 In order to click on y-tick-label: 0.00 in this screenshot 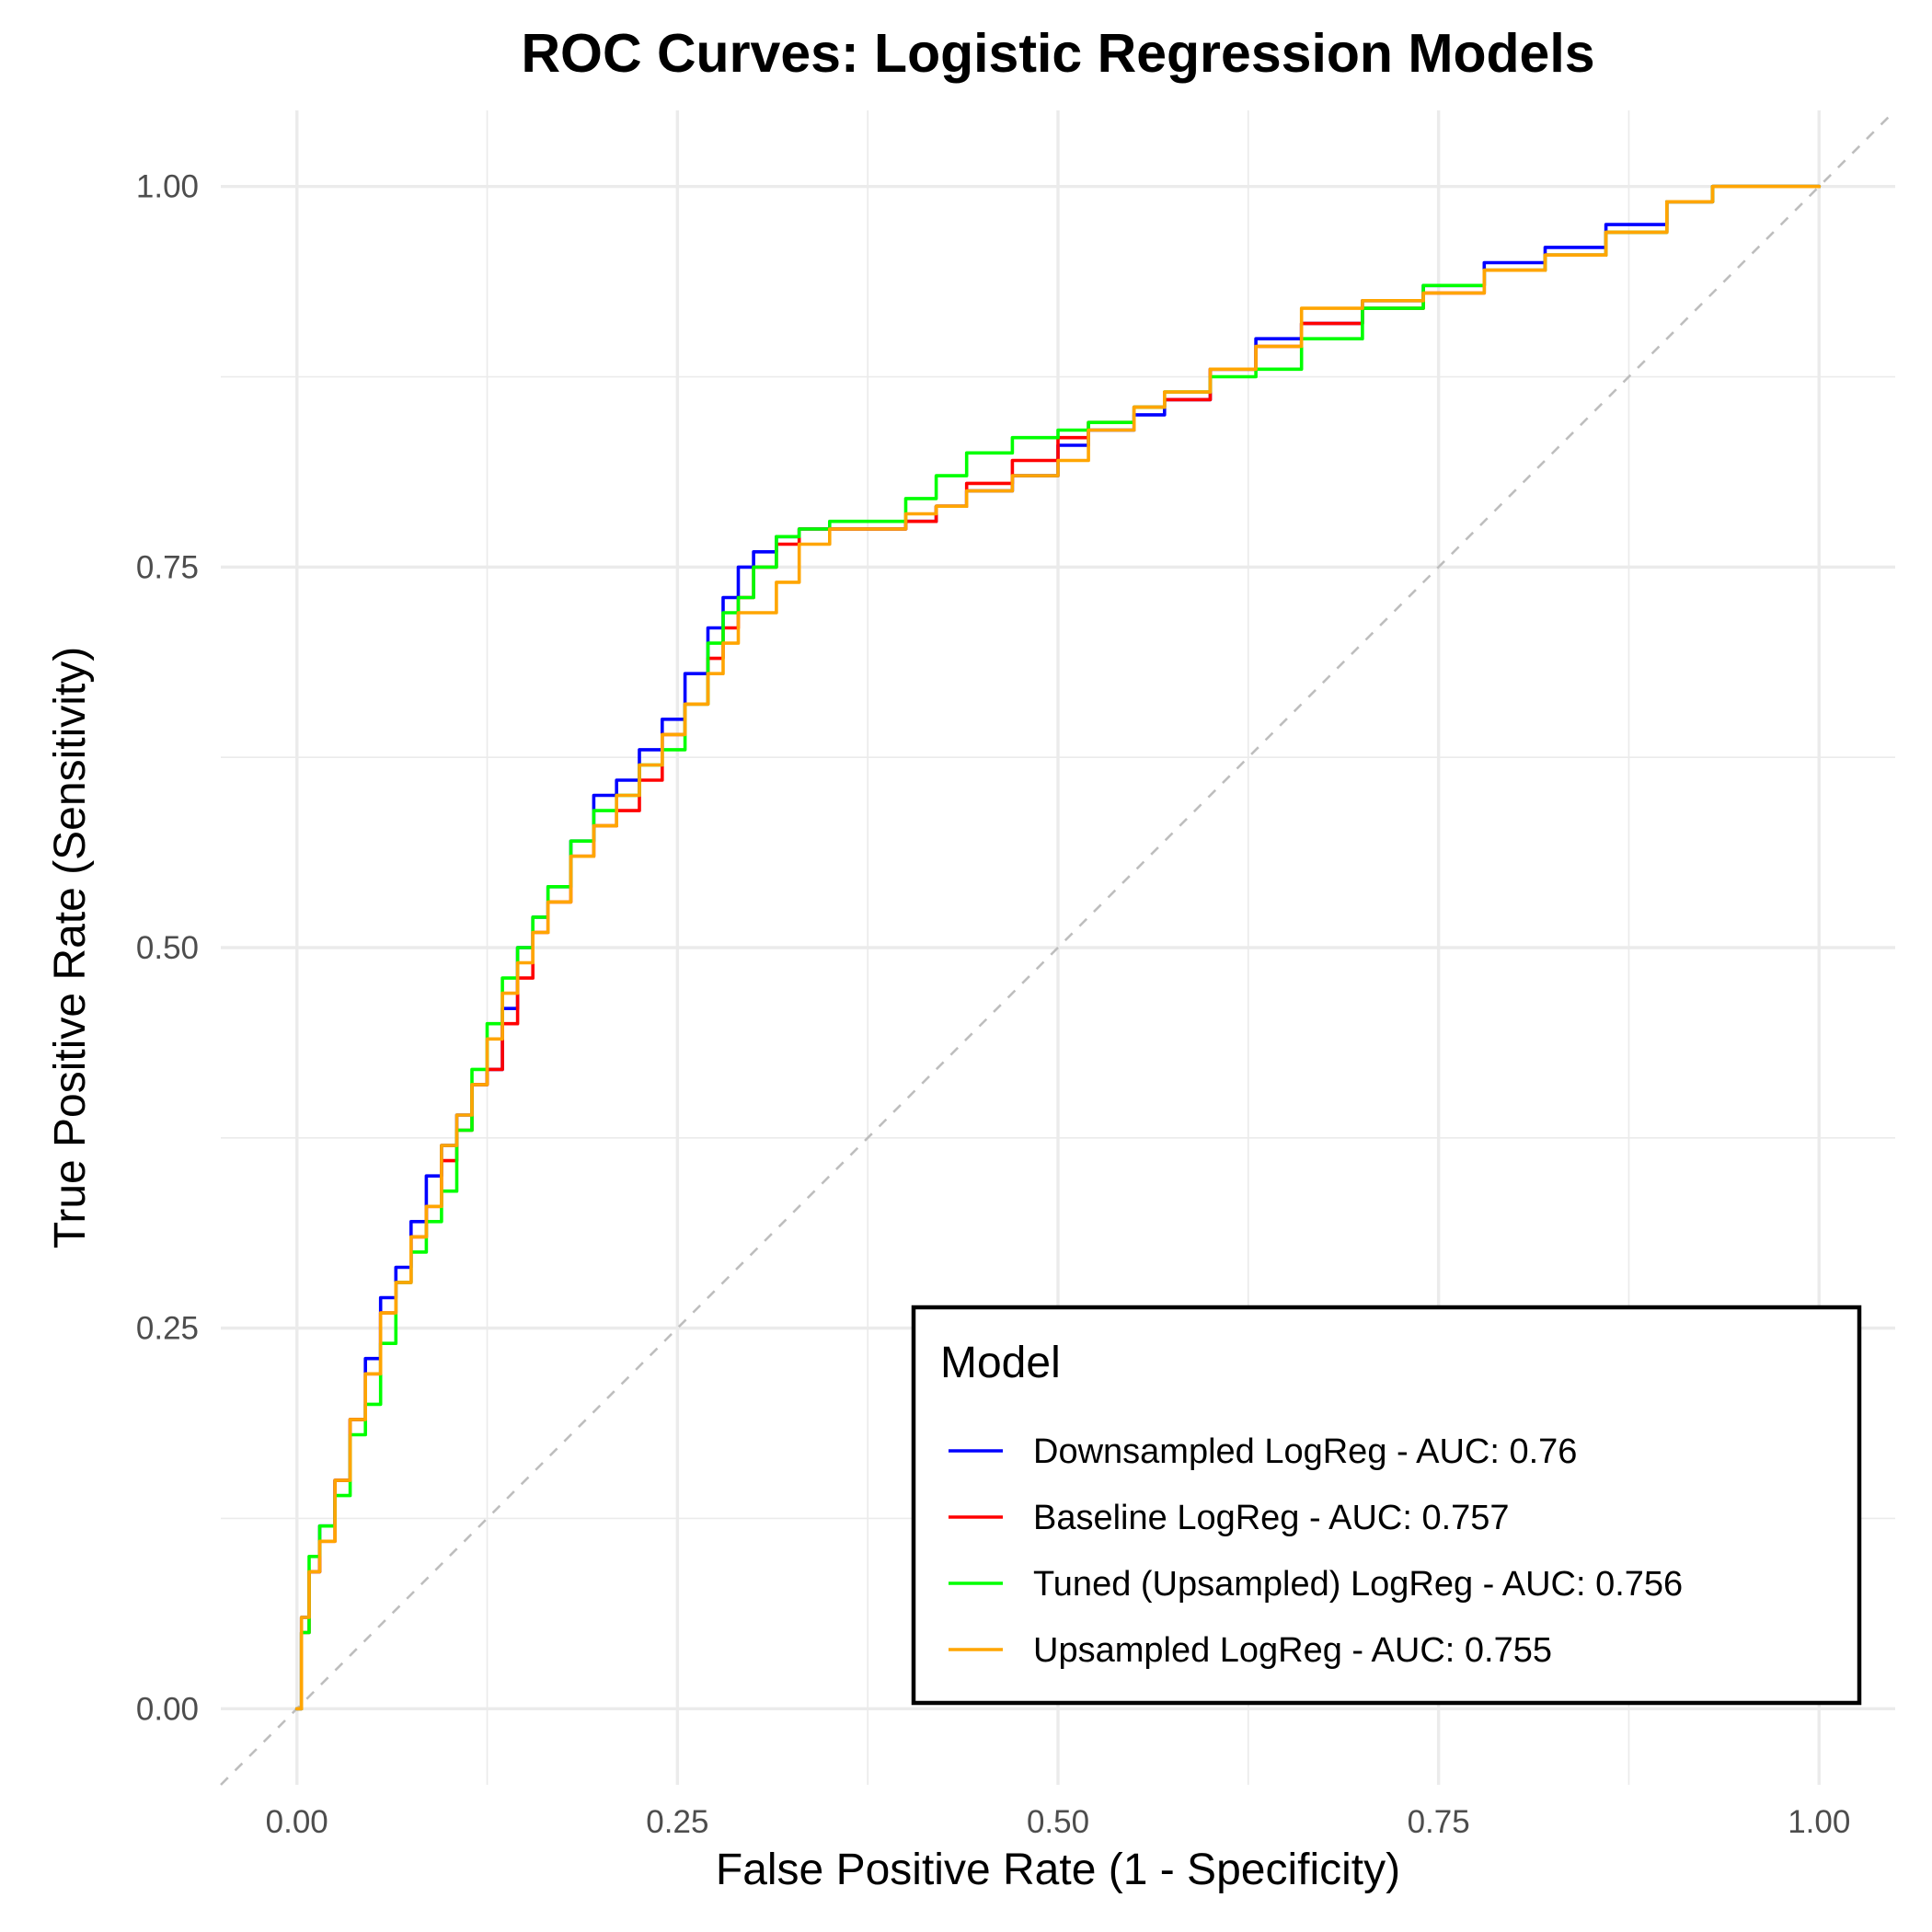, I will do `click(167, 1709)`.